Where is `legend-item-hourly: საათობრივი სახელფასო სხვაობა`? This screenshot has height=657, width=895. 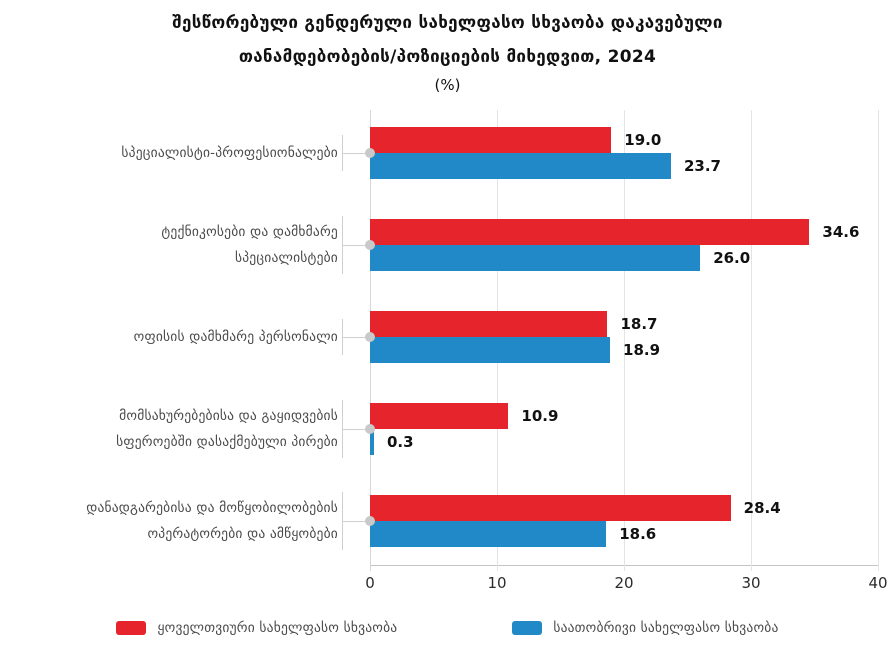 legend-item-hourly: საათობრივი სახელფასო სხვაობა is located at coordinates (645, 628).